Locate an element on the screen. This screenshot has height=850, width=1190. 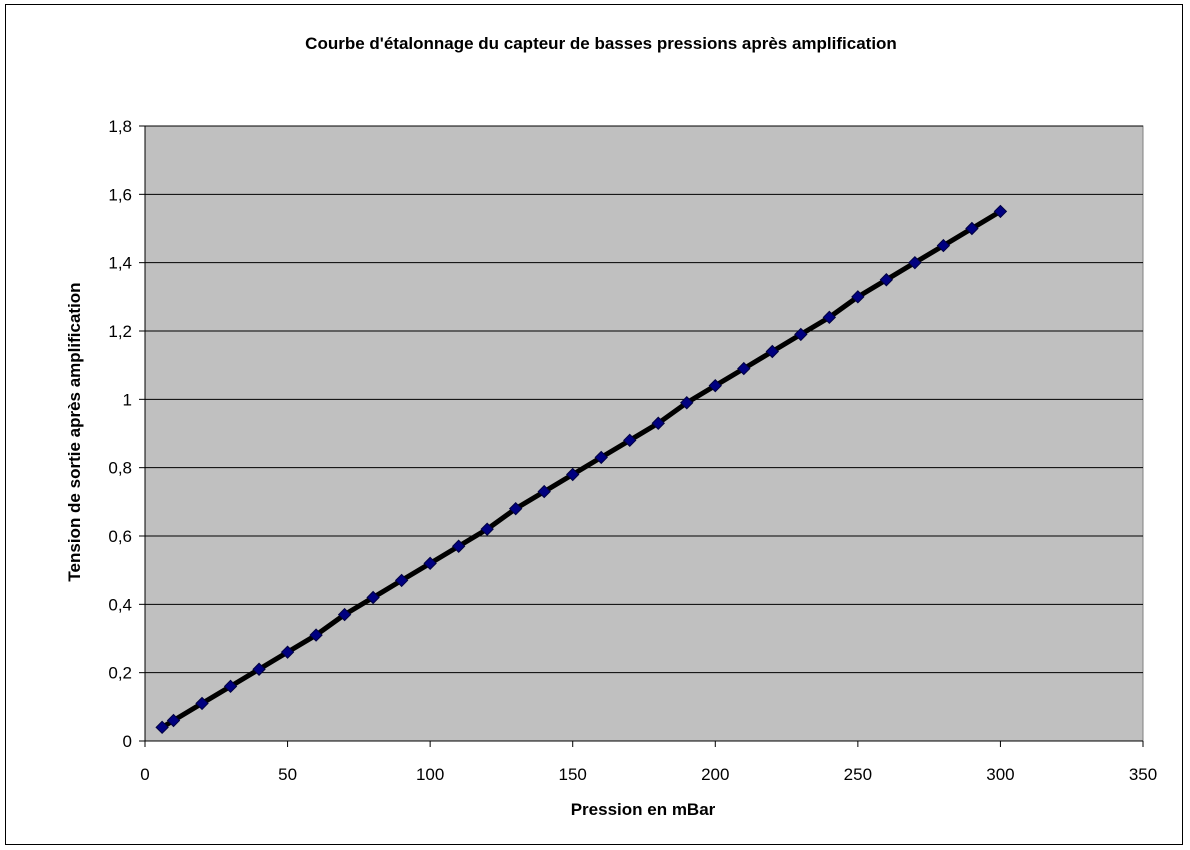
x-axis-title: Pression en mBar is located at coordinates (643, 809).